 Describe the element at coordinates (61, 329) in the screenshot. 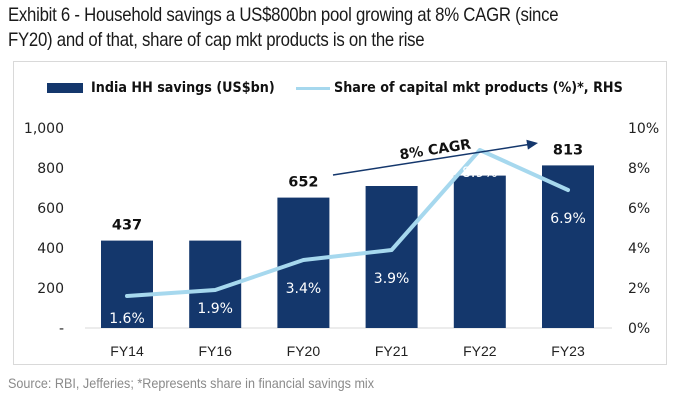

I see `y-left-tick-label: -` at that location.